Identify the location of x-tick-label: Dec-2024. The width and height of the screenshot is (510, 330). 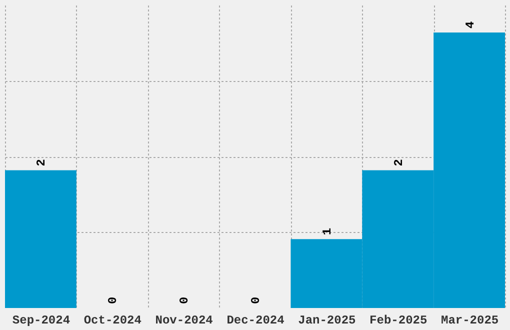
(255, 321).